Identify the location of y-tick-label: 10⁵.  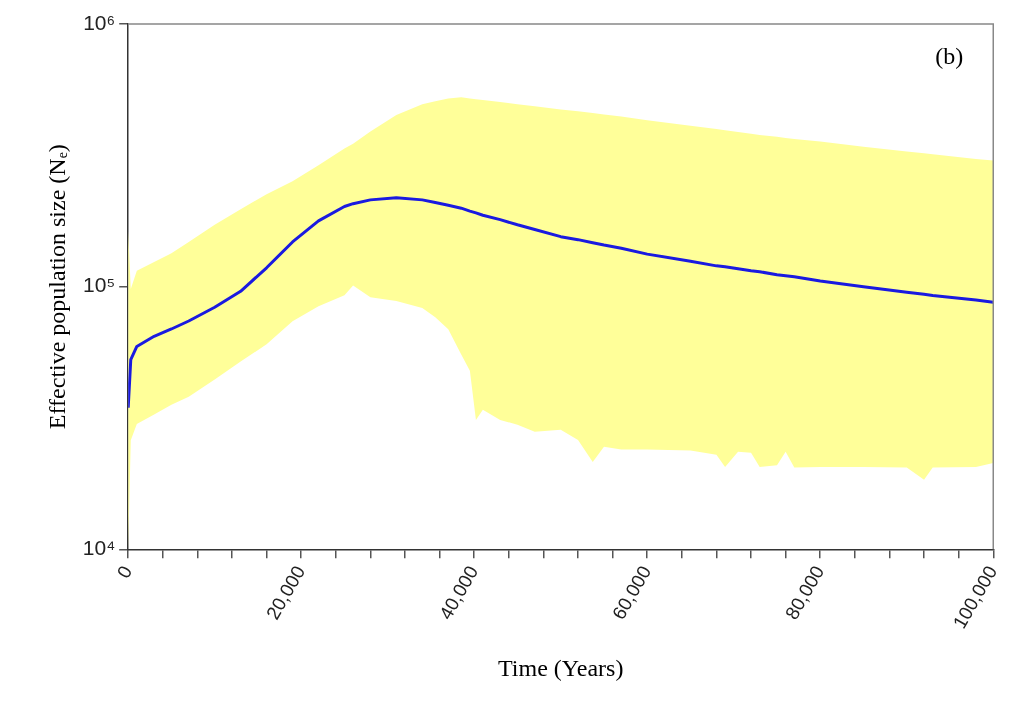
(99, 285).